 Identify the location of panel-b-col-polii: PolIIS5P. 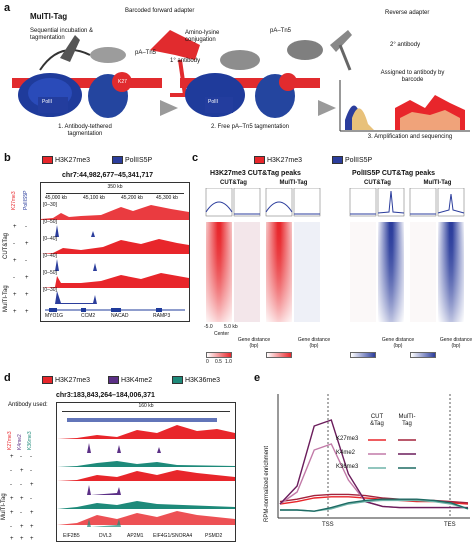
(26, 200).